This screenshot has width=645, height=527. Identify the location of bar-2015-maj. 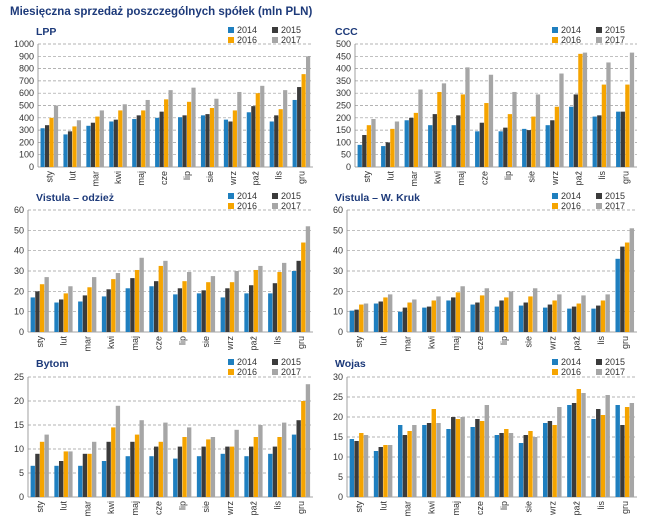
(132, 469).